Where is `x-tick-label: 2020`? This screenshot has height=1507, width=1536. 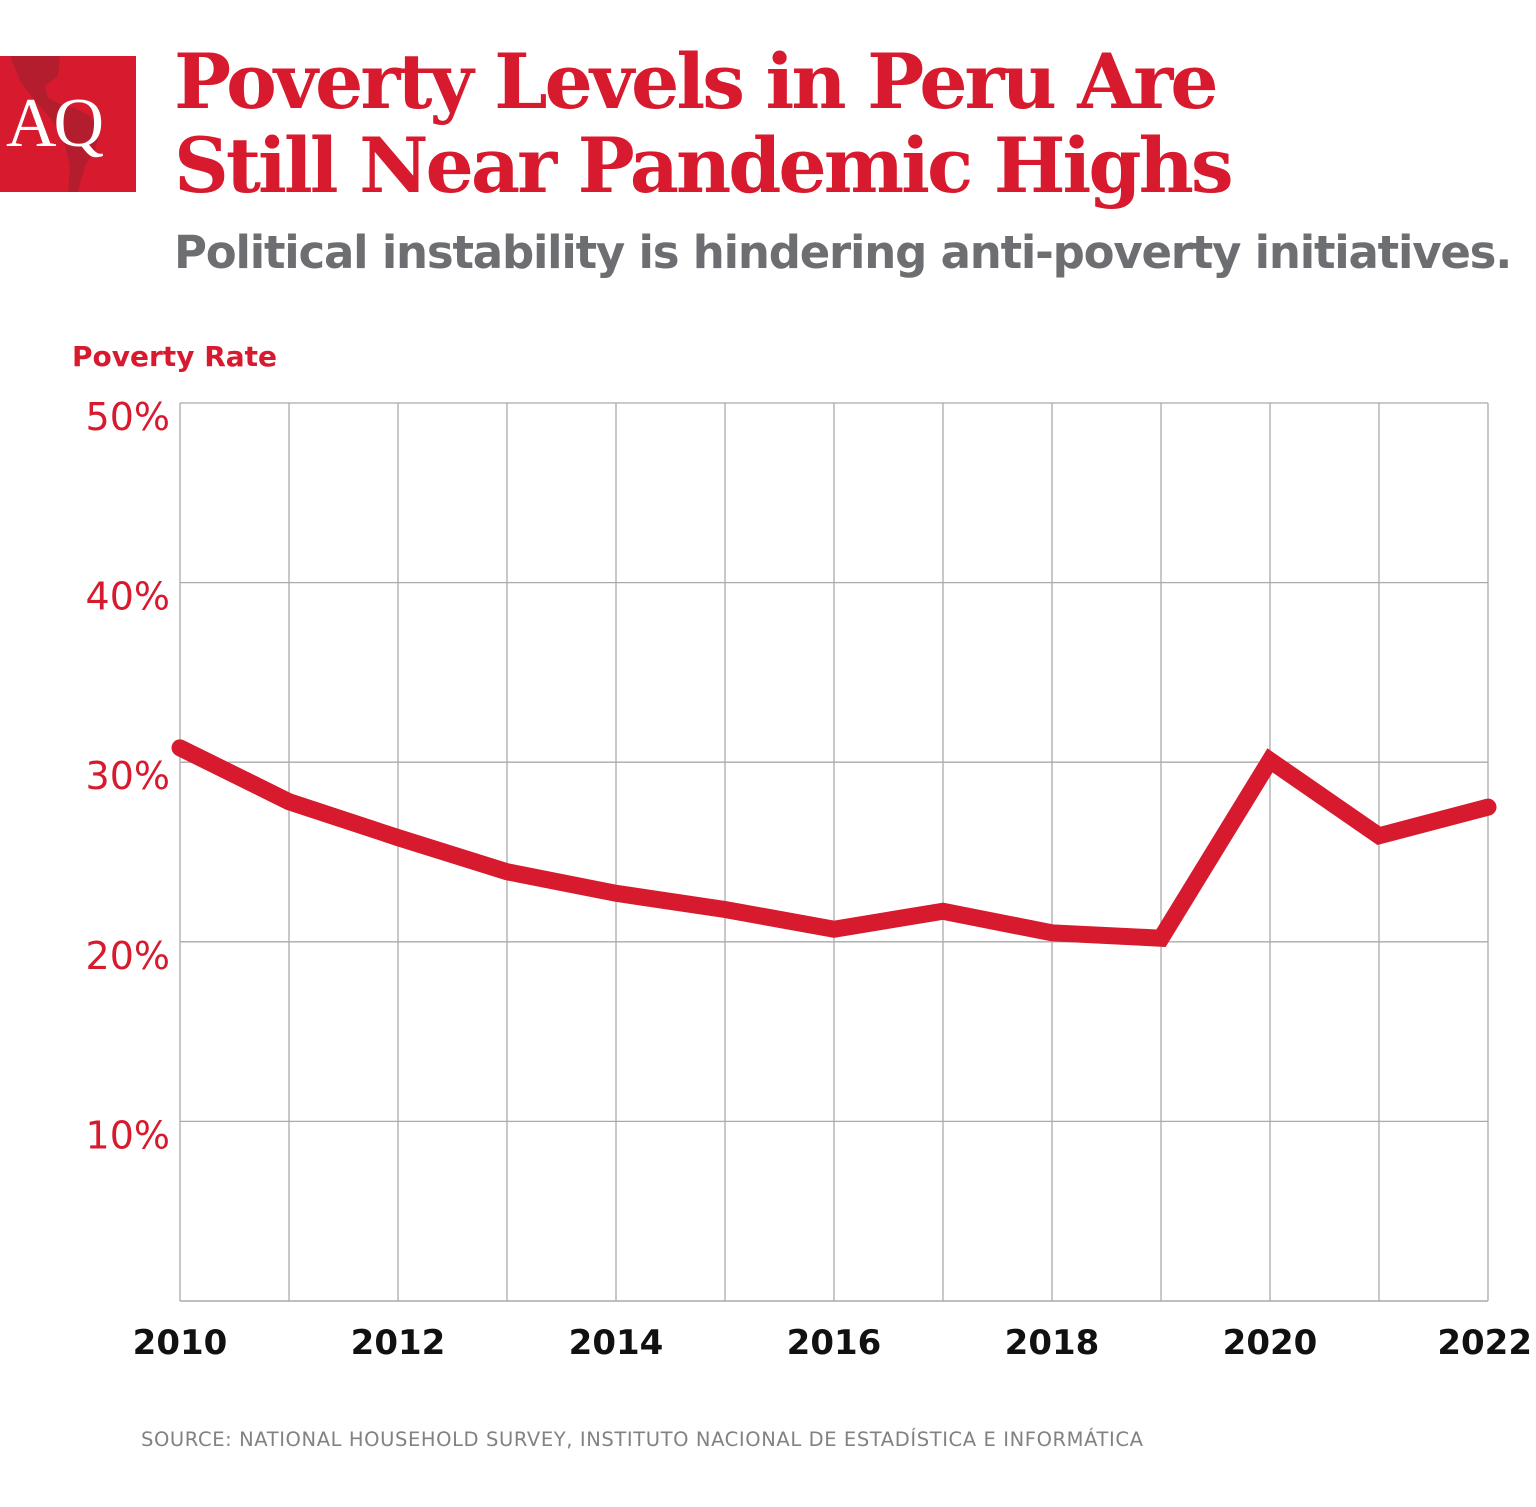 x-tick-label: 2020 is located at coordinates (1270, 1343).